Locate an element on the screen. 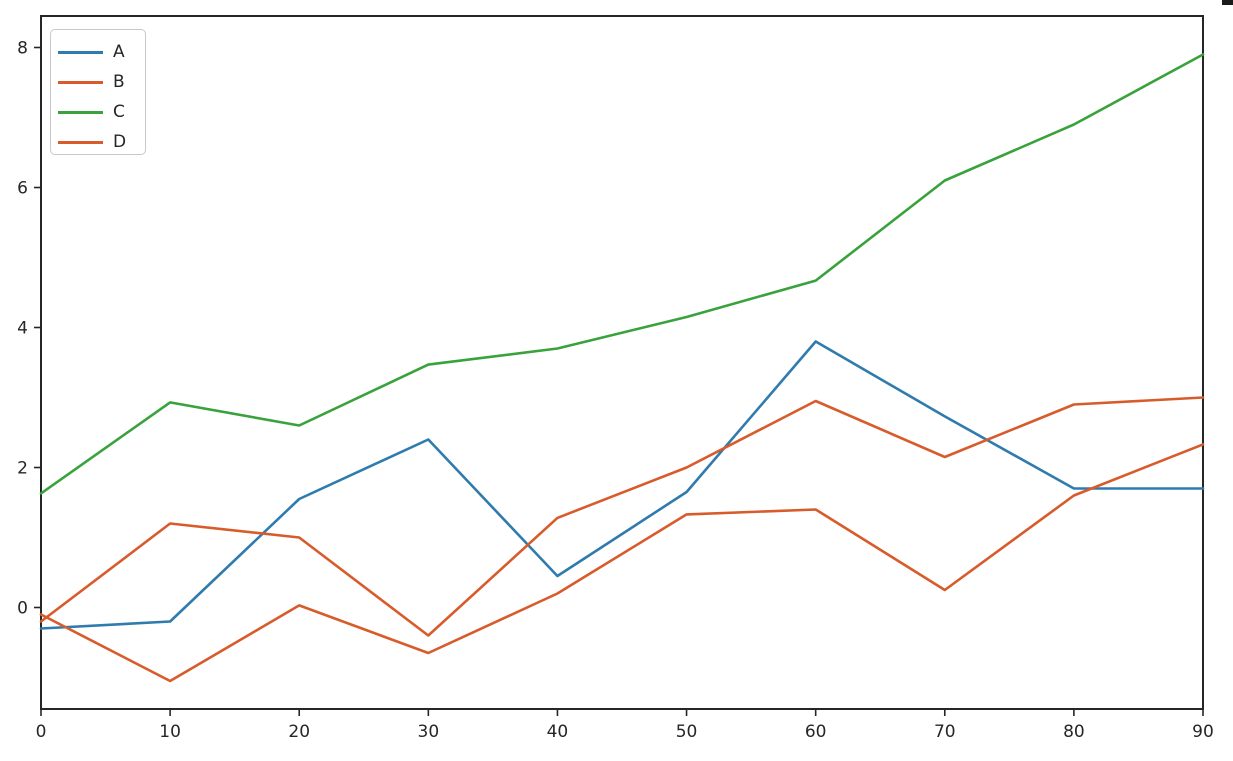  legend-item-C: C is located at coordinates (98, 112).